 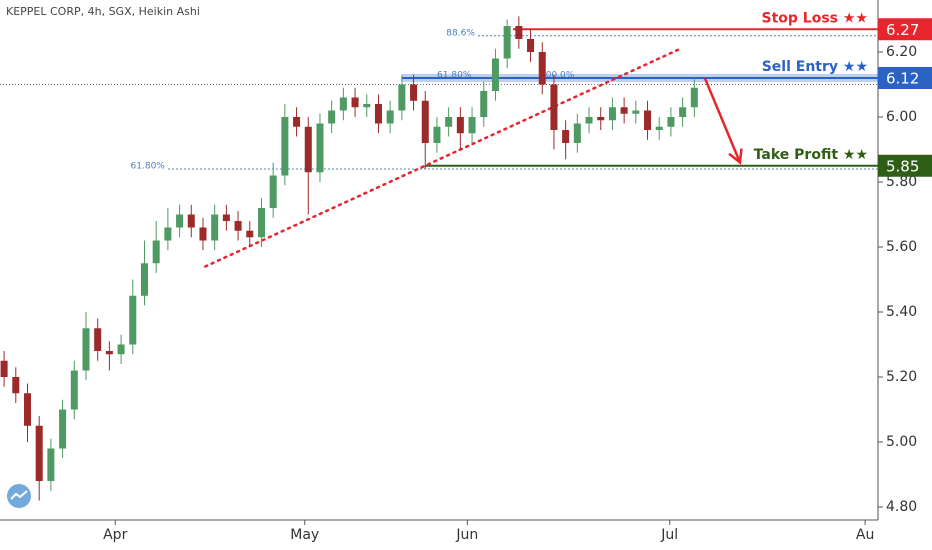 What do you see at coordinates (901, 52) in the screenshot?
I see `y-tick-label: 6.20` at bounding box center [901, 52].